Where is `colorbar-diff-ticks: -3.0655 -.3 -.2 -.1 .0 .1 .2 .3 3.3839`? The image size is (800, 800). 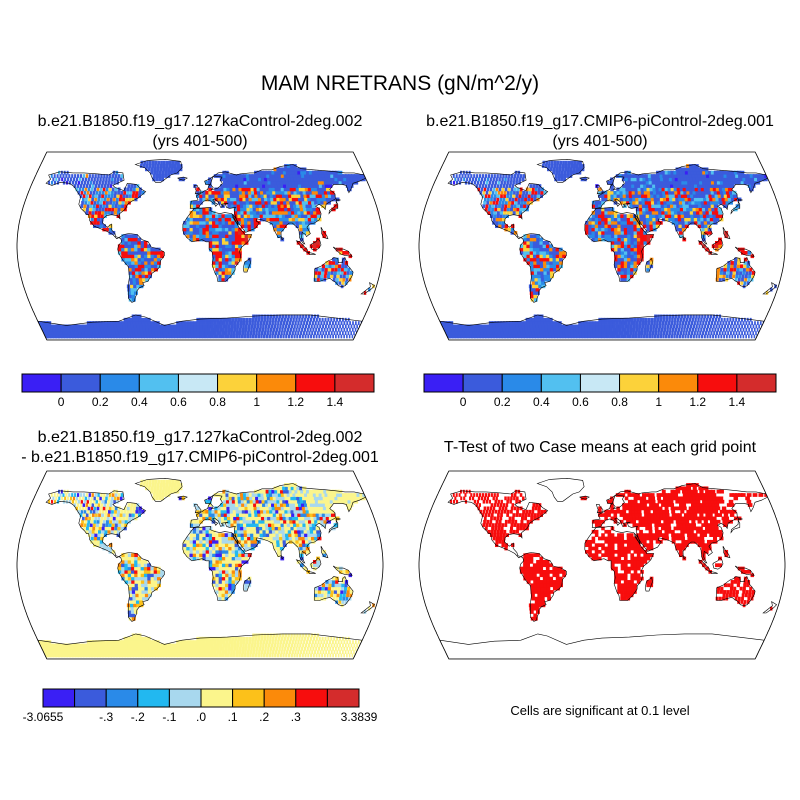
colorbar-diff-ticks: -3.0655 -.3 -.2 -.1 .0 .1 .2 .3 3.3839 is located at coordinates (200, 718).